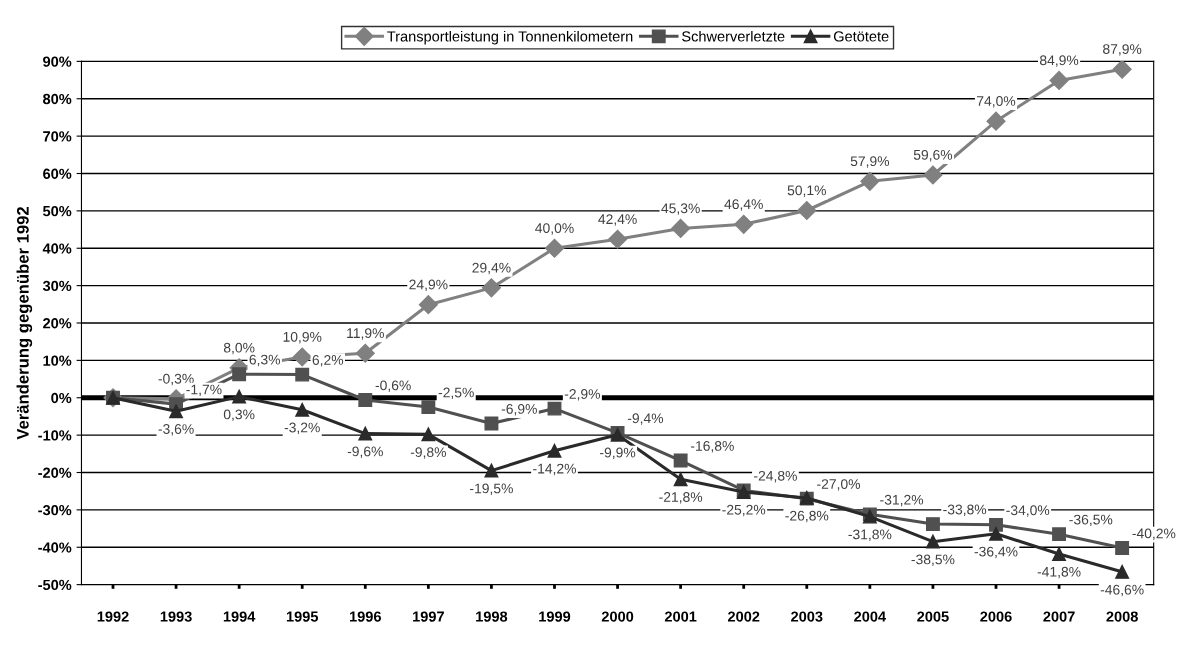 The width and height of the screenshot is (1198, 646). I want to click on x-tick-label: 2001, so click(680, 616).